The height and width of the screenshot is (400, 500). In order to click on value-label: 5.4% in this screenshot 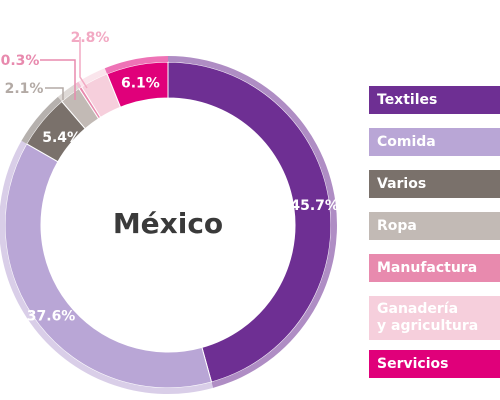, I will do `click(61, 138)`.